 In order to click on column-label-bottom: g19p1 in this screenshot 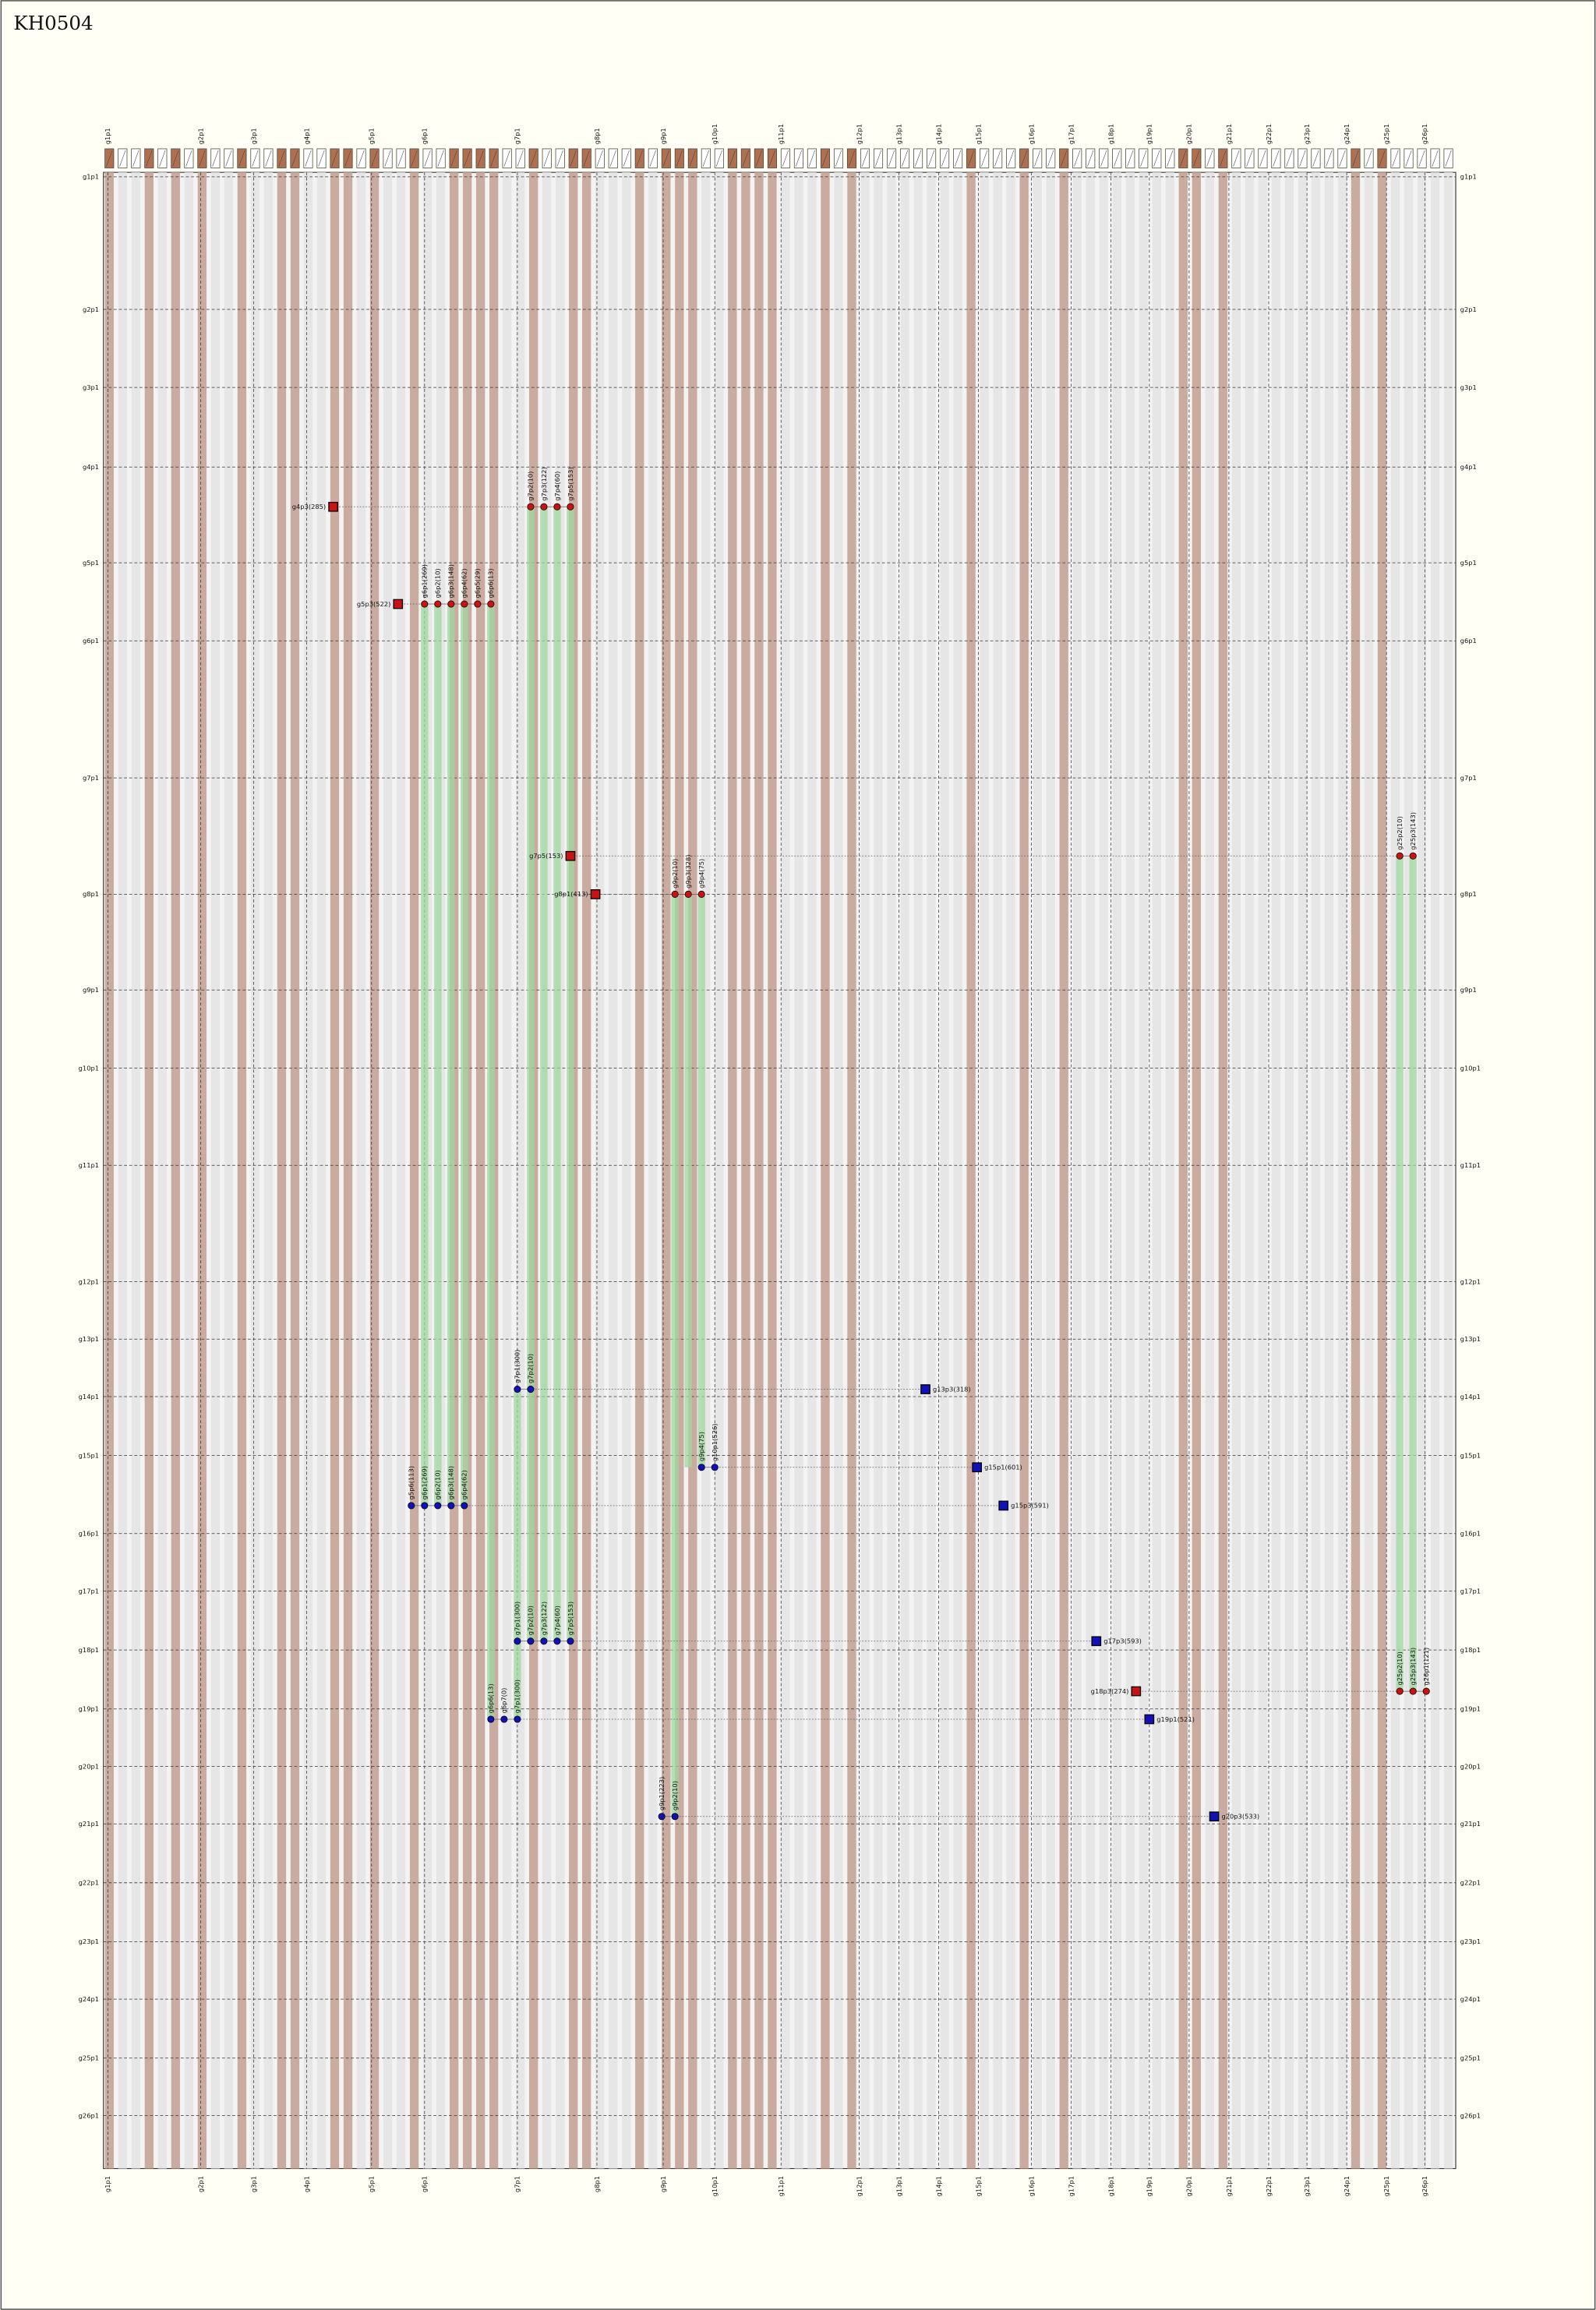, I will do `click(1149, 2186)`.